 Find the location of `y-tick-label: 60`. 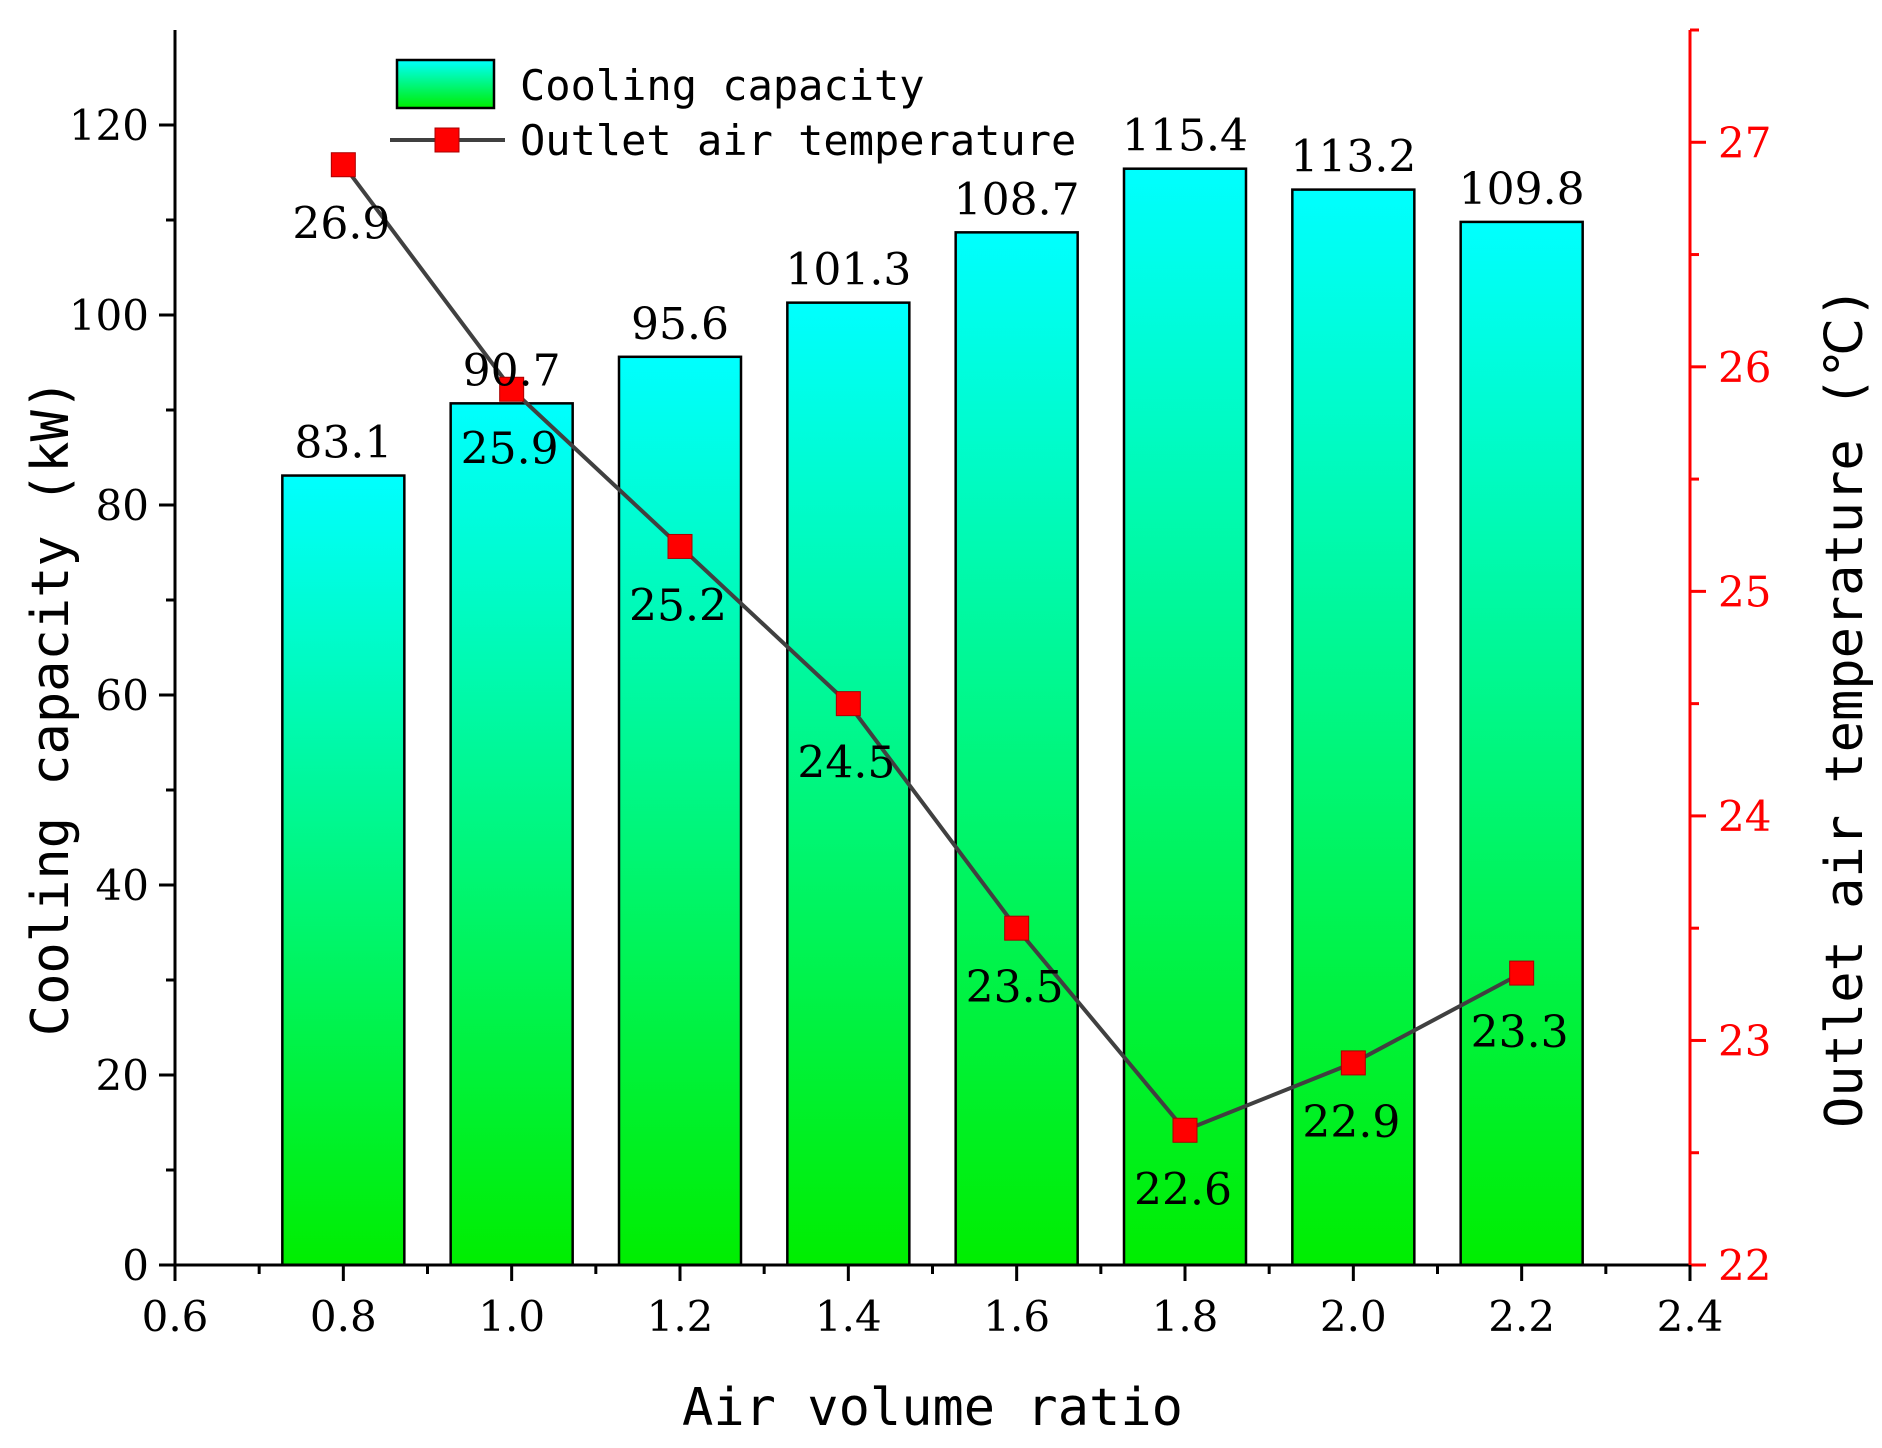

y-tick-label: 60 is located at coordinates (122, 695).